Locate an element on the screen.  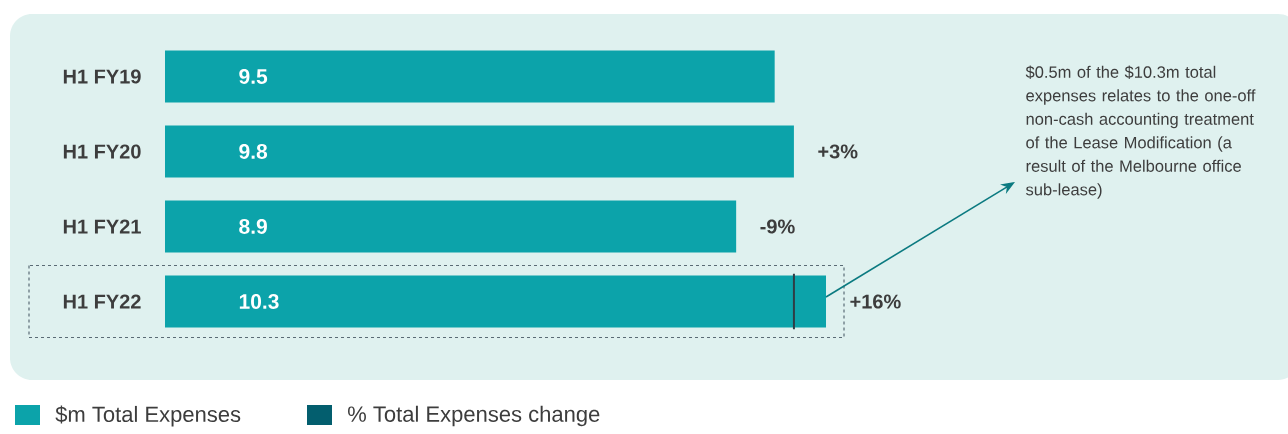
annotation: -9% is located at coordinates (777, 226).